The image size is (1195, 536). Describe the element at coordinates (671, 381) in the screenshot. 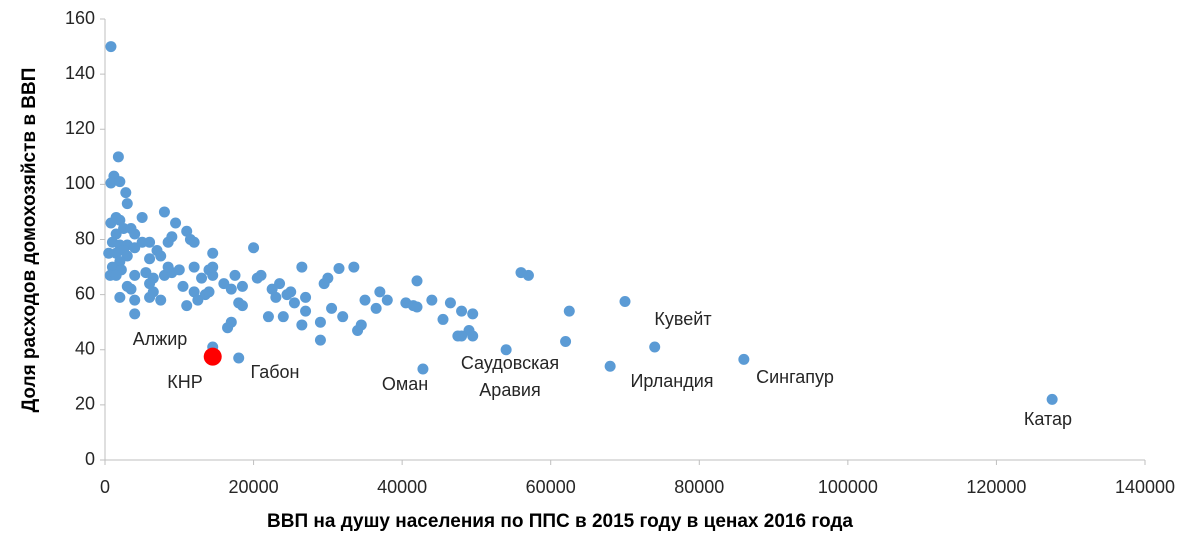

I see `annotation: Ирландия` at that location.